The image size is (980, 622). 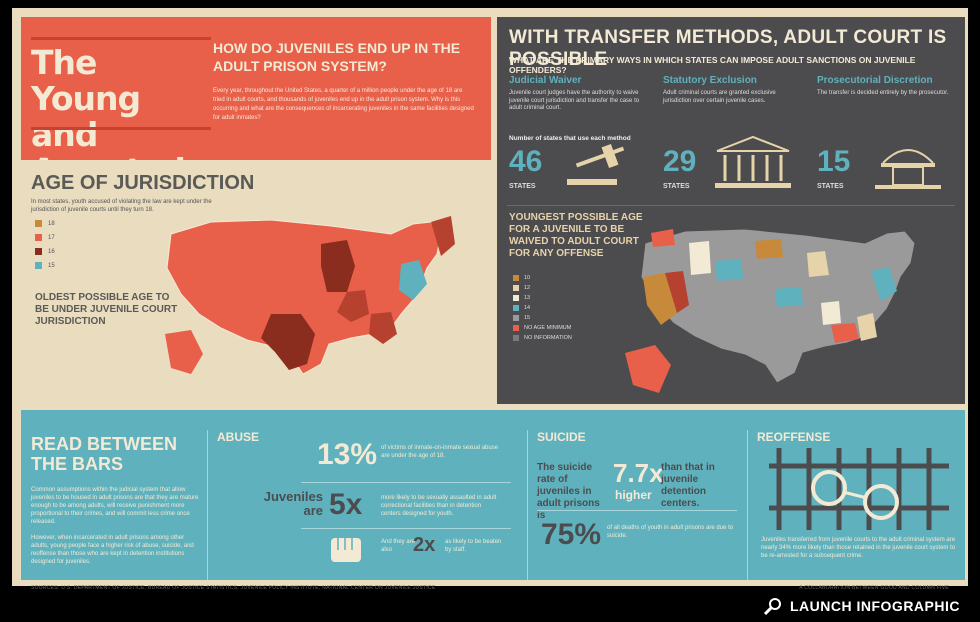 I want to click on page-title: The Young and Arrested, so click(x=121, y=102).